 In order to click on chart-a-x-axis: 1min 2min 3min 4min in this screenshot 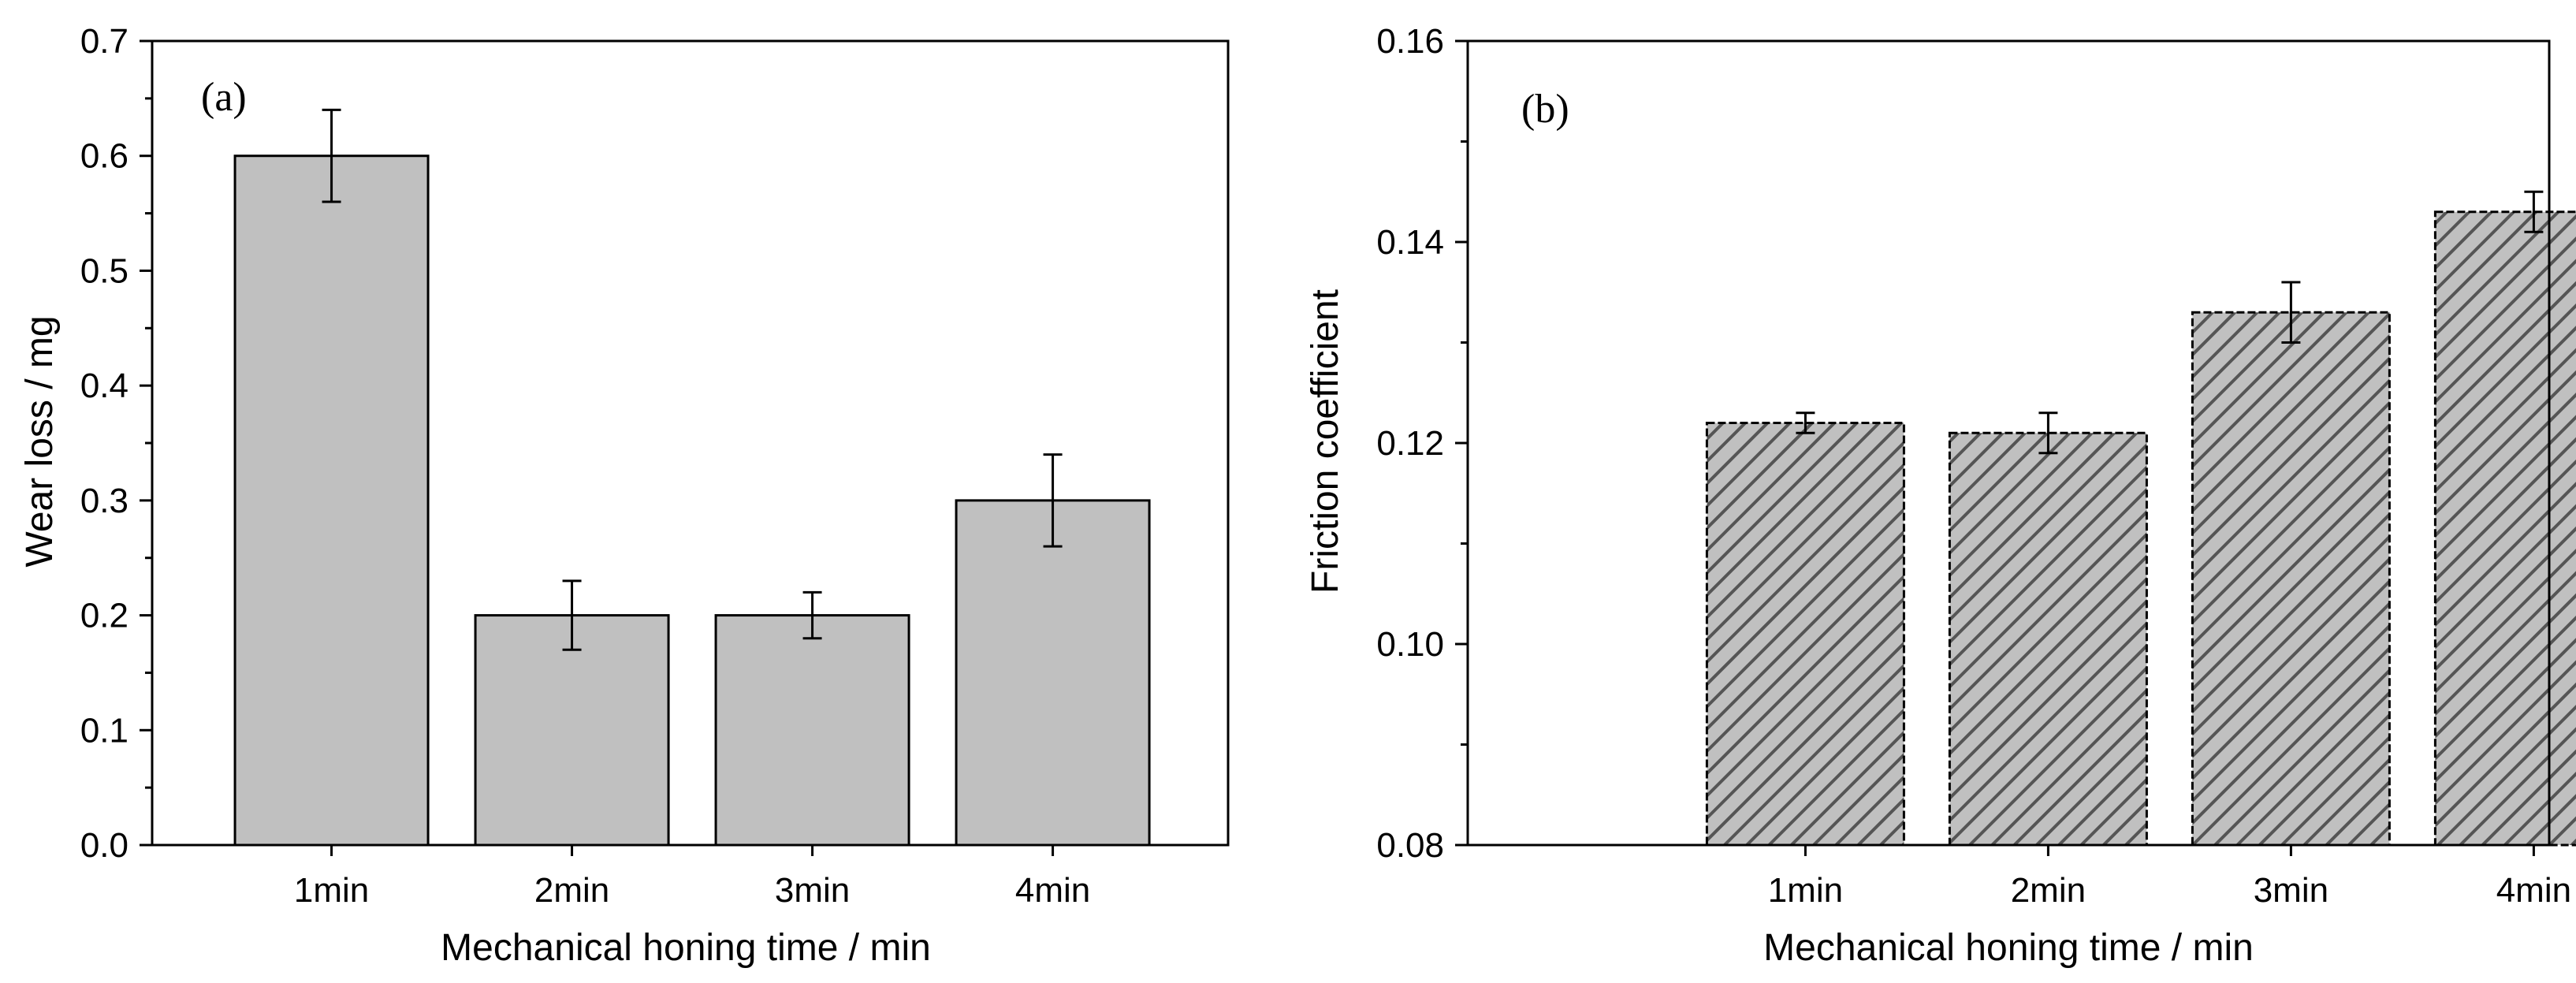, I will do `click(692, 877)`.